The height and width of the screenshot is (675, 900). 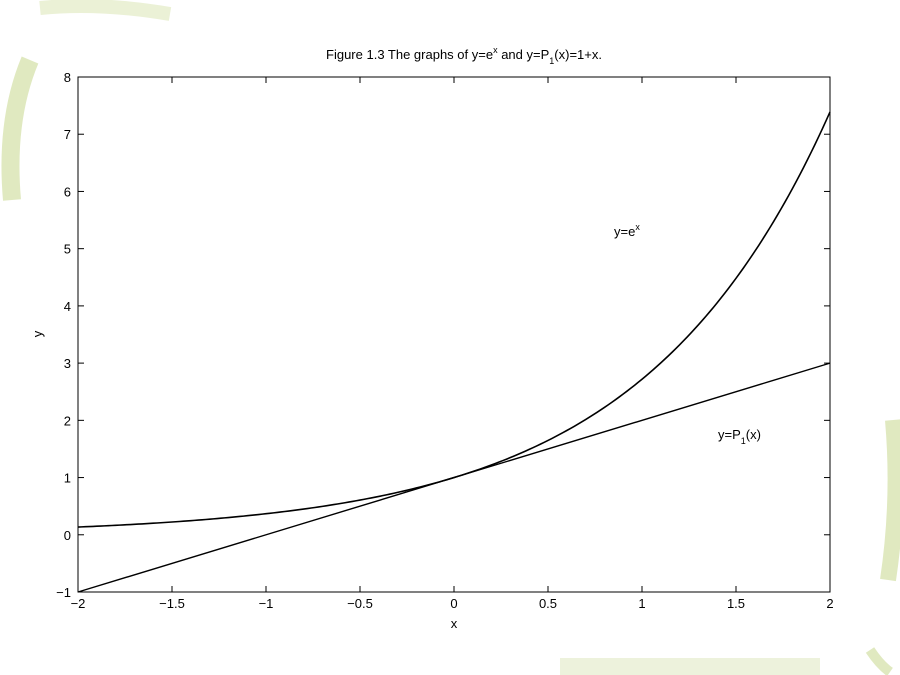 What do you see at coordinates (578, 54) in the screenshot?
I see `chart-title-suffix: (x)=1+x.` at bounding box center [578, 54].